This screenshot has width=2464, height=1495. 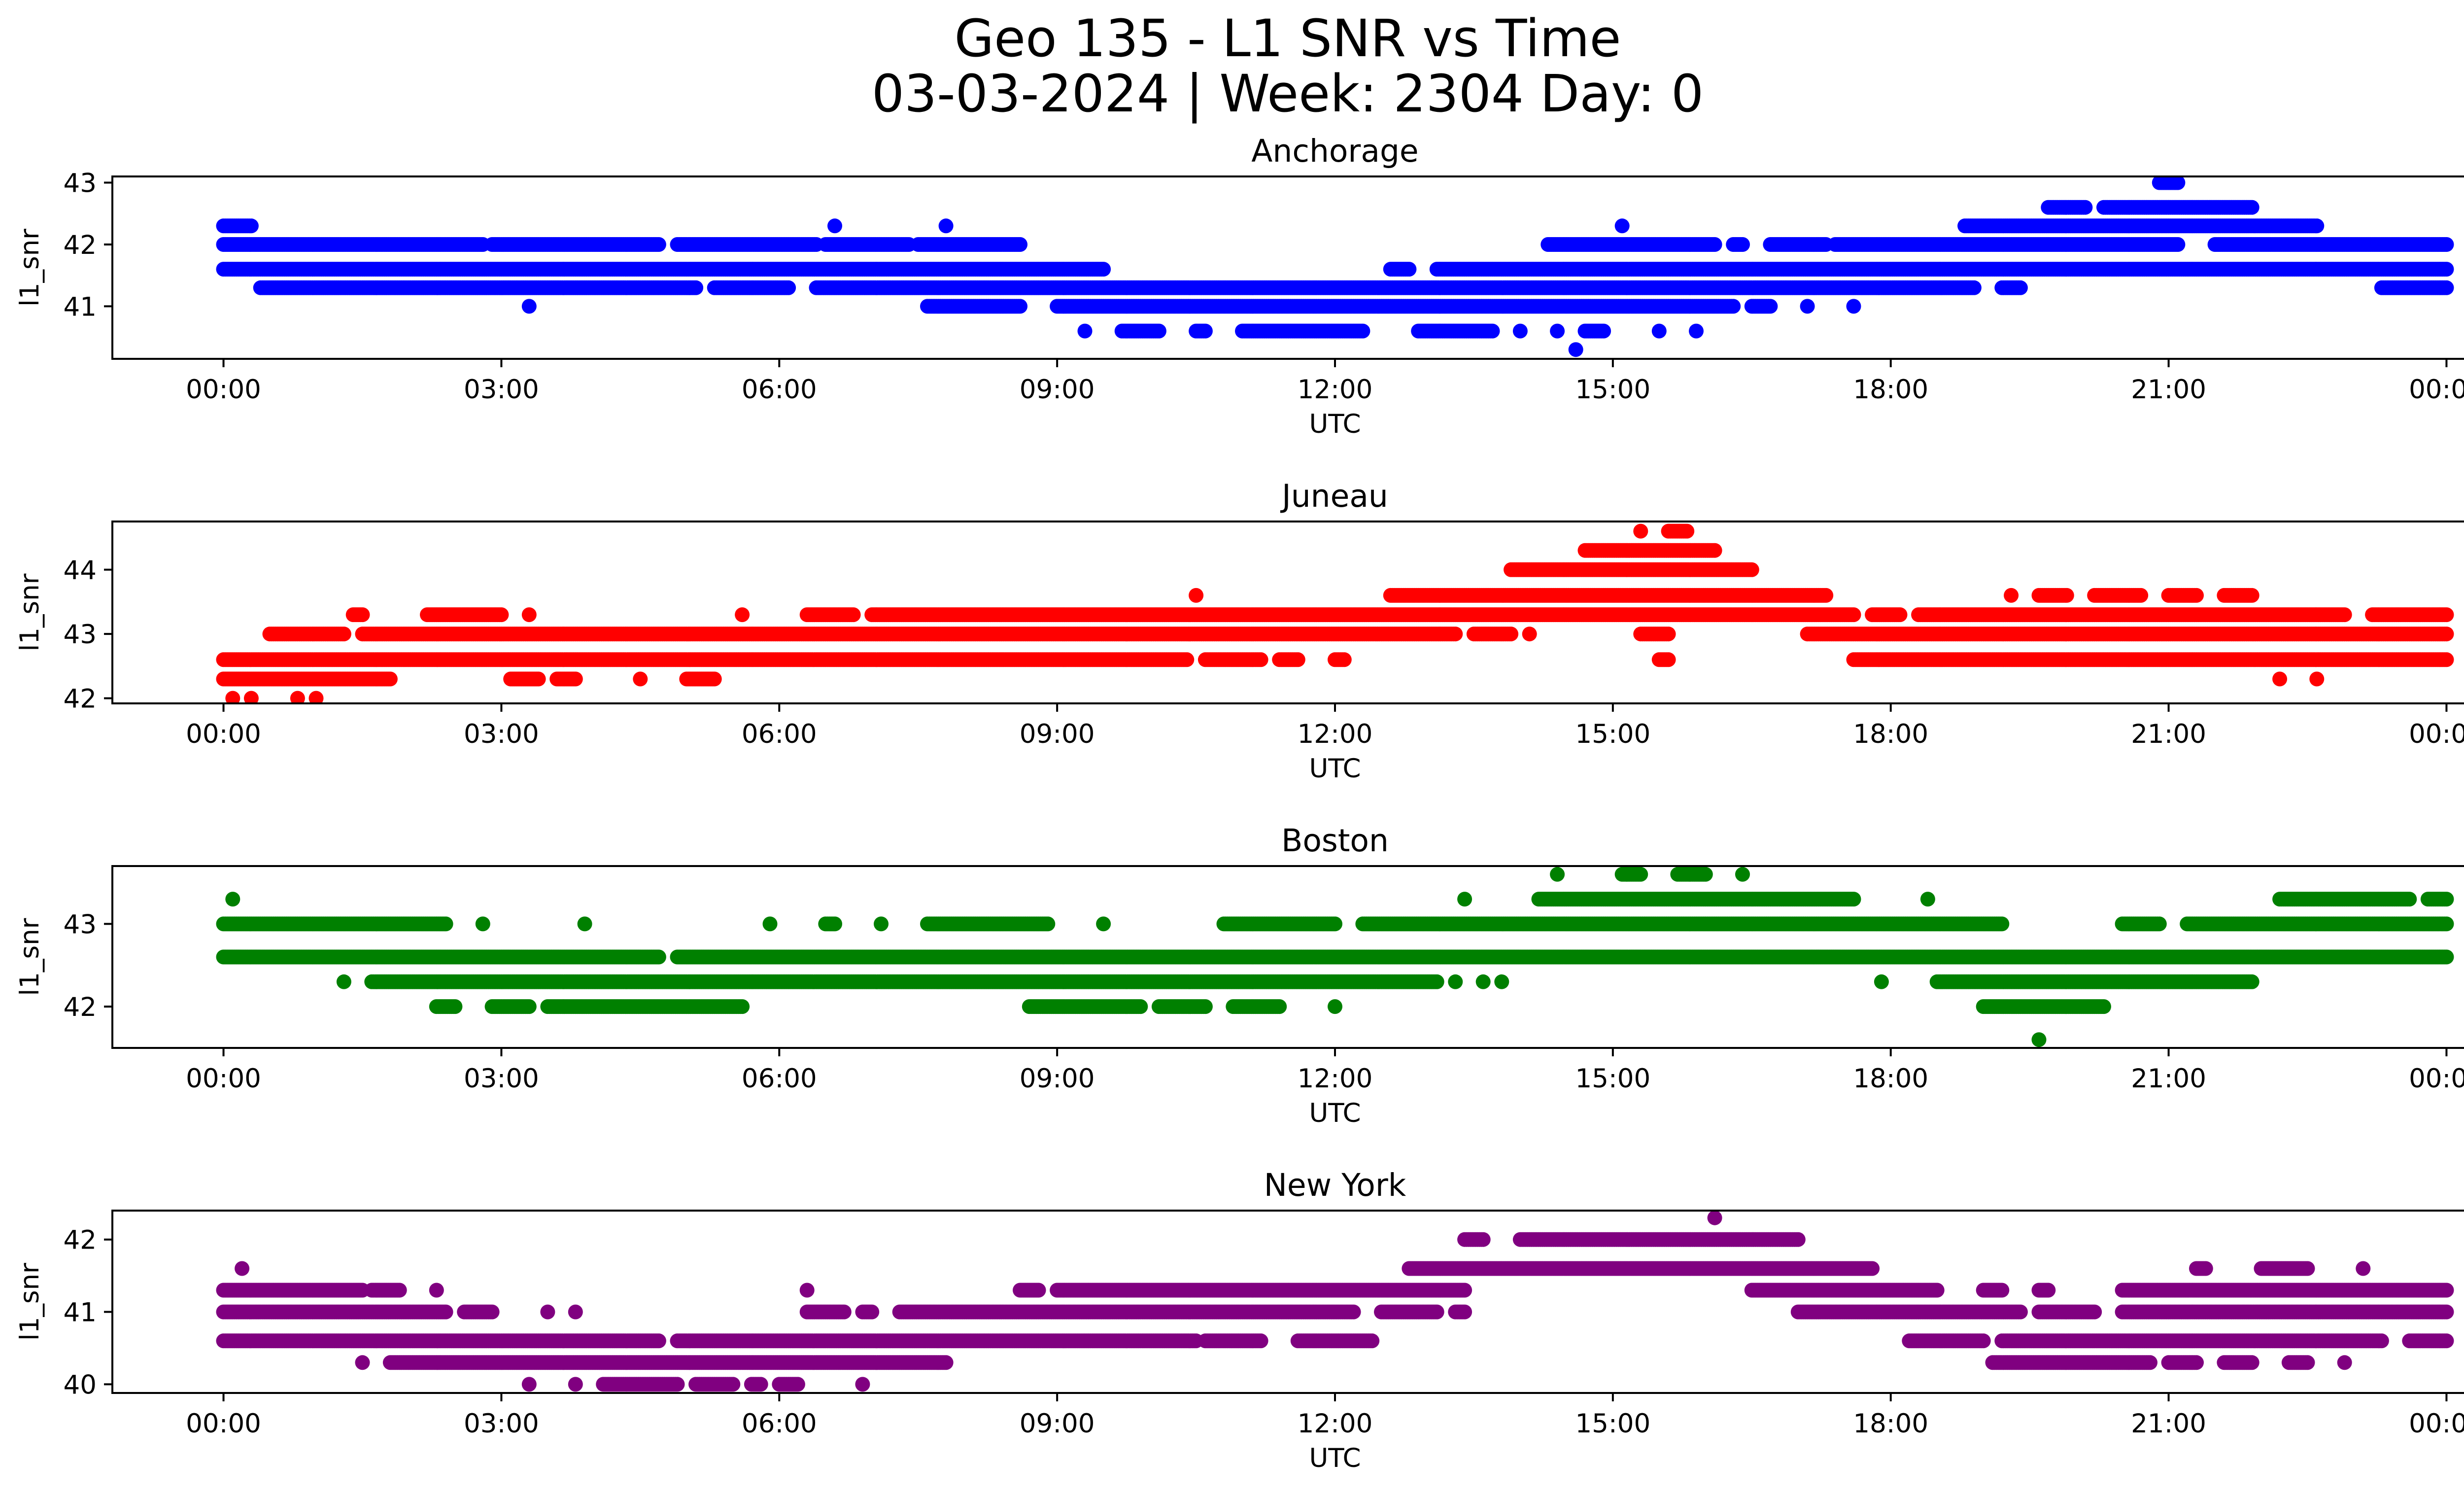 What do you see at coordinates (1057, 390) in the screenshot?
I see `x-tick-label: 09:00` at bounding box center [1057, 390].